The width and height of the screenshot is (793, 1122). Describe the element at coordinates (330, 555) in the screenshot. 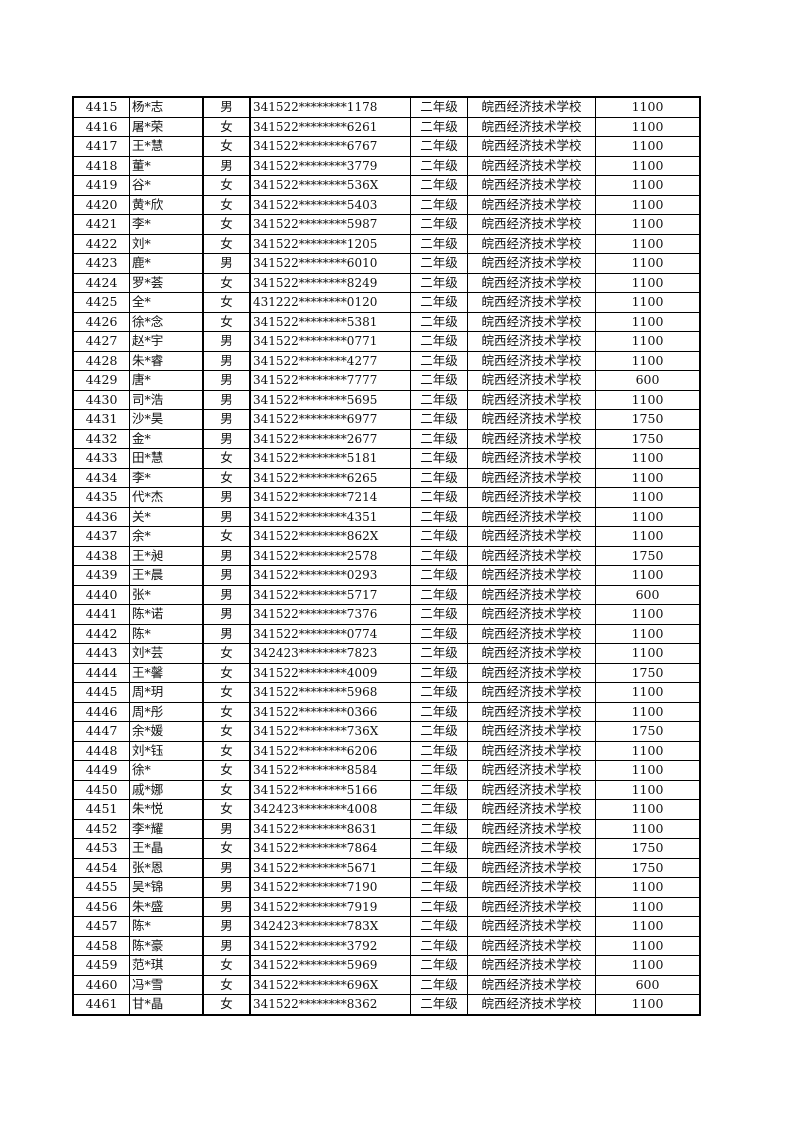

I see `id-number-cell: 341522********2578` at that location.